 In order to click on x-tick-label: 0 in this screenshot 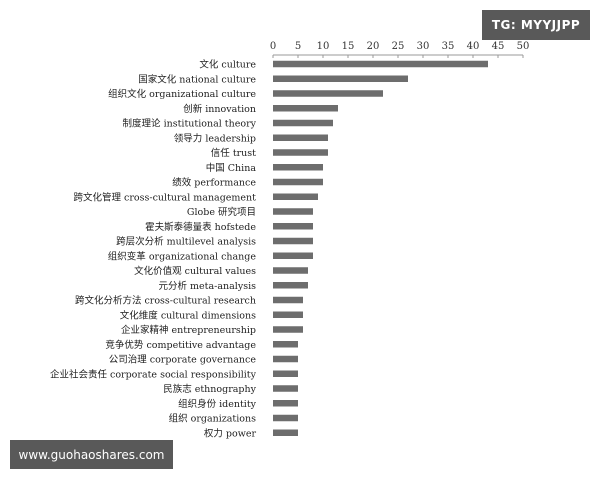, I will do `click(273, 46)`.